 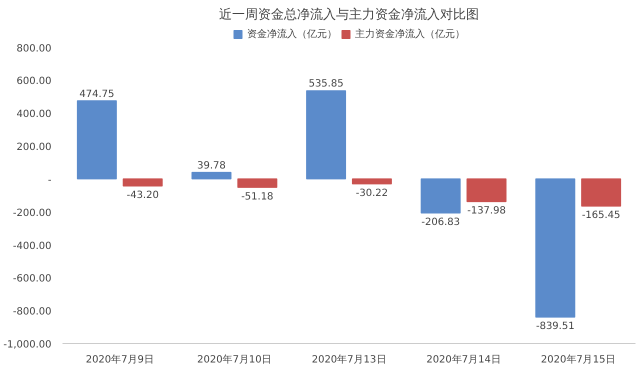 What do you see at coordinates (34, 82) in the screenshot?
I see `y-tick-label: 600.00` at bounding box center [34, 82].